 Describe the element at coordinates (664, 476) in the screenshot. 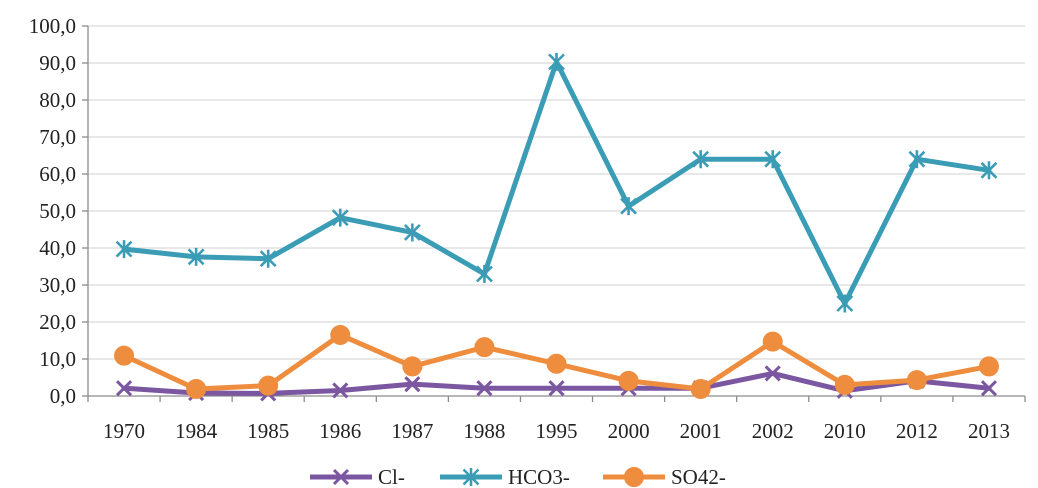

I see `legend-item: SO42-` at that location.